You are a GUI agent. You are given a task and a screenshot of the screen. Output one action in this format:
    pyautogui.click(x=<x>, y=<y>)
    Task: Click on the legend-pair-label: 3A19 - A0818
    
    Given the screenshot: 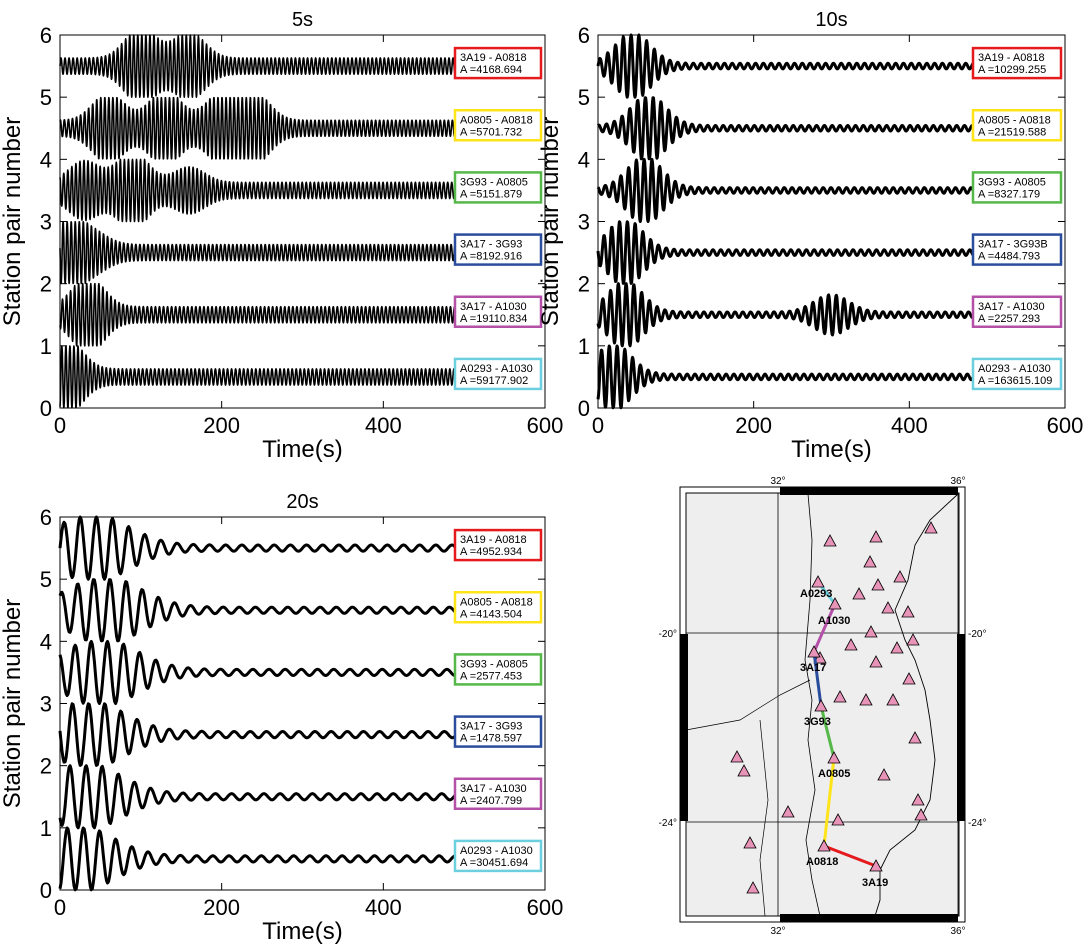 What is the action you would take?
    pyautogui.click(x=1011, y=58)
    